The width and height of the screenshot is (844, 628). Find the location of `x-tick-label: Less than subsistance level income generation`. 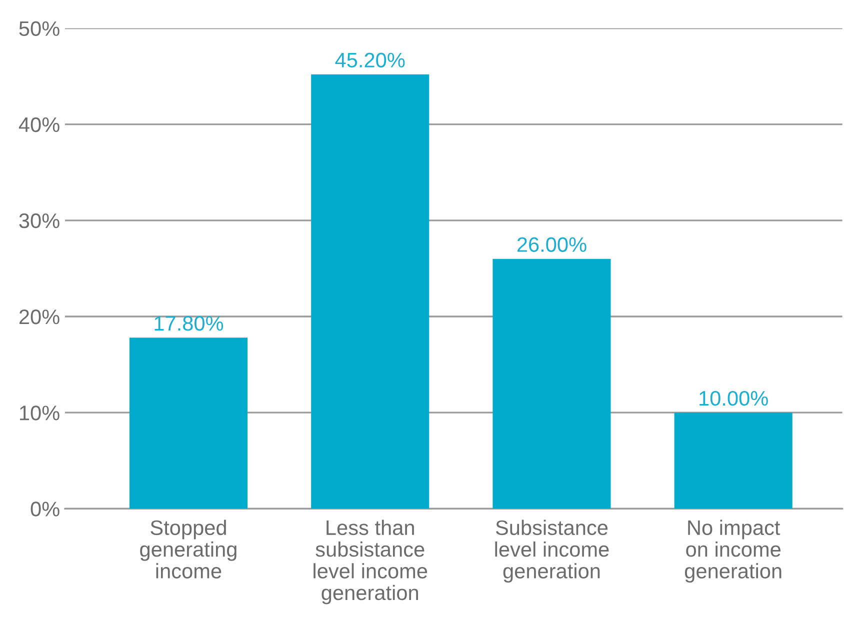

x-tick-label: Less than subsistance level income generation is located at coordinates (371, 562).